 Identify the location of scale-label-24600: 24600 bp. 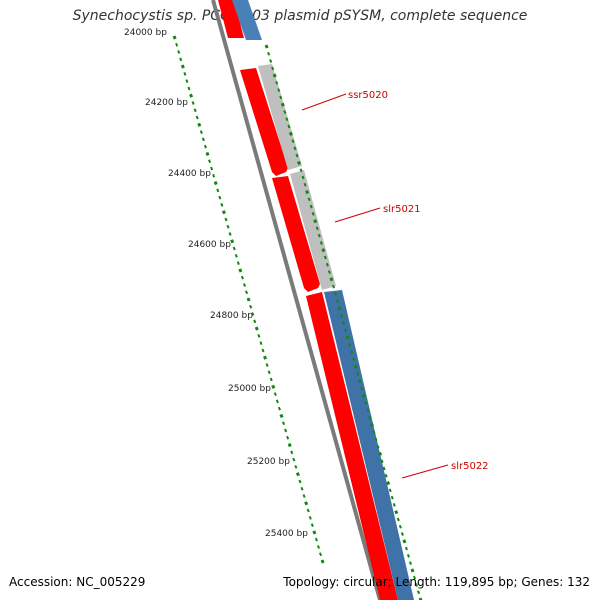
(209, 245).